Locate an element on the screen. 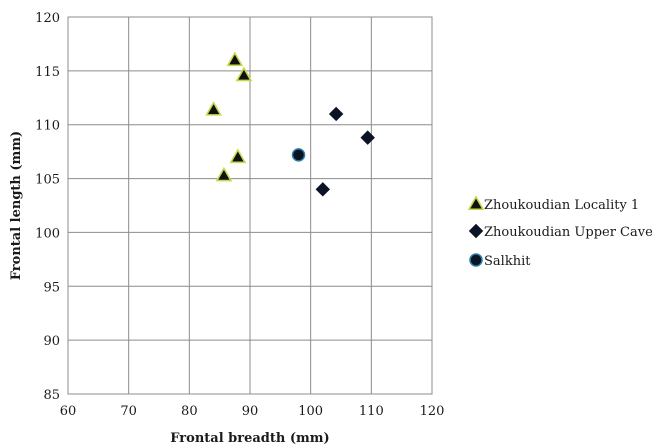 The image size is (654, 446). legend-item-salkhit: Salkhit is located at coordinates (500, 261).